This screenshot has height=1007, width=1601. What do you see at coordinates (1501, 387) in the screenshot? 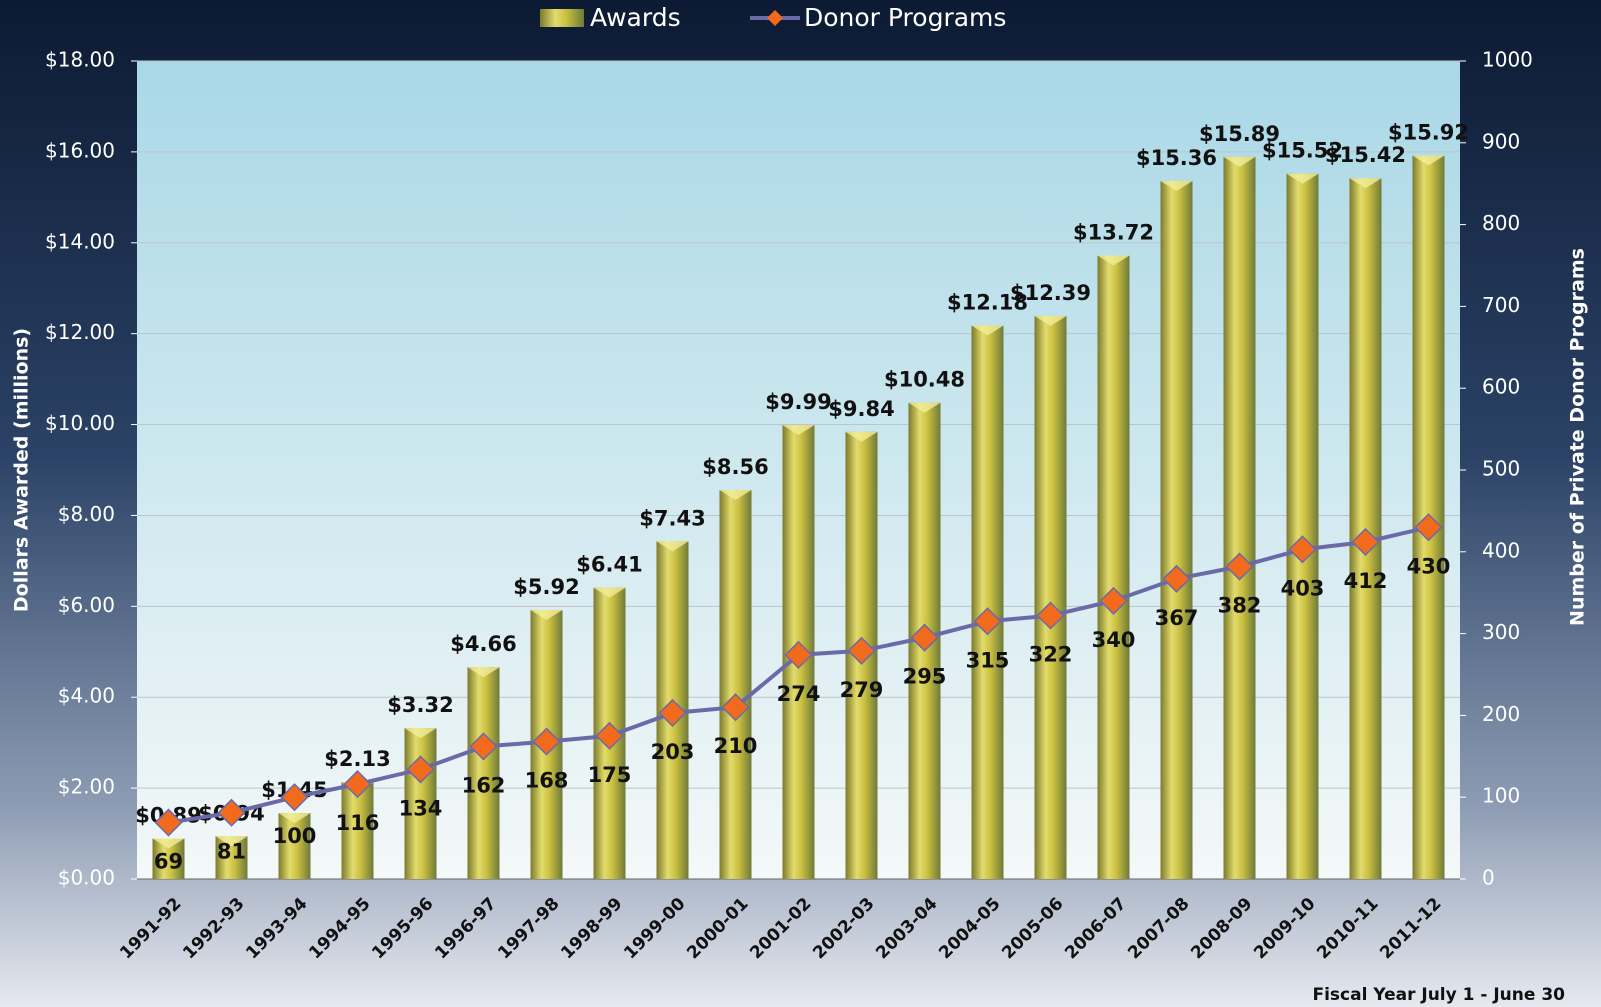
I see `y2-tick-label: 600` at bounding box center [1501, 387].